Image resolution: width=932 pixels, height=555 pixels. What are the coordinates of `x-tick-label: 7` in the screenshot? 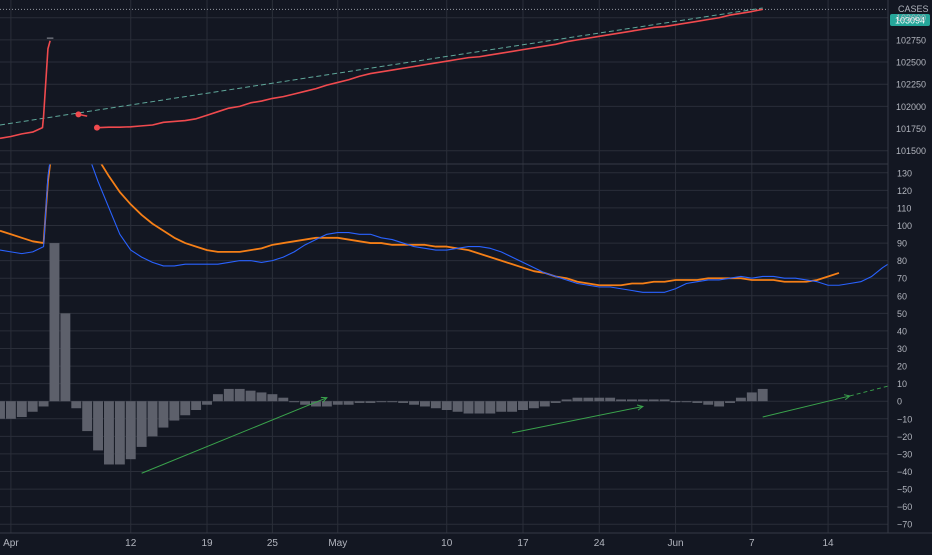 It's located at (752, 543).